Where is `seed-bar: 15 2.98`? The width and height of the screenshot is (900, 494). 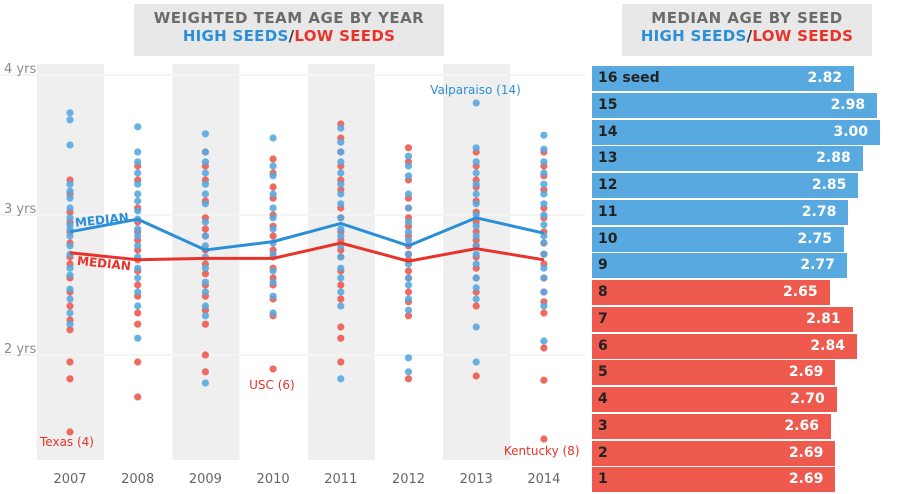 seed-bar: 15 2.98 is located at coordinates (735, 105).